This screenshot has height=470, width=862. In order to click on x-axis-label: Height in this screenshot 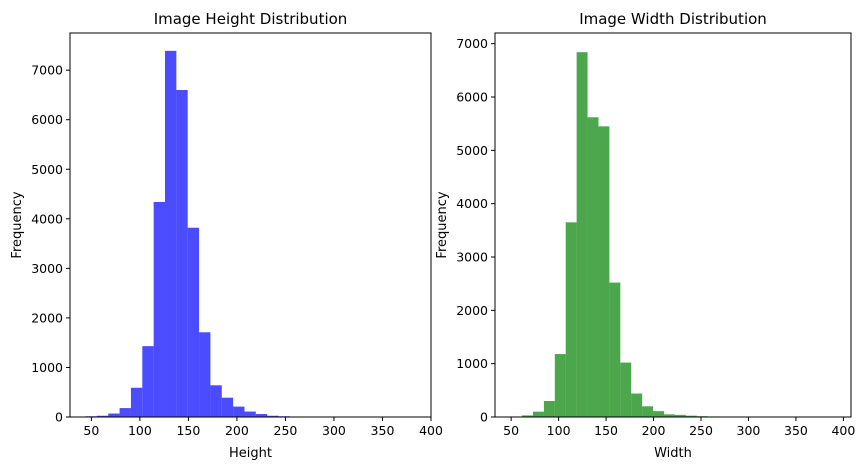, I will do `click(250, 453)`.